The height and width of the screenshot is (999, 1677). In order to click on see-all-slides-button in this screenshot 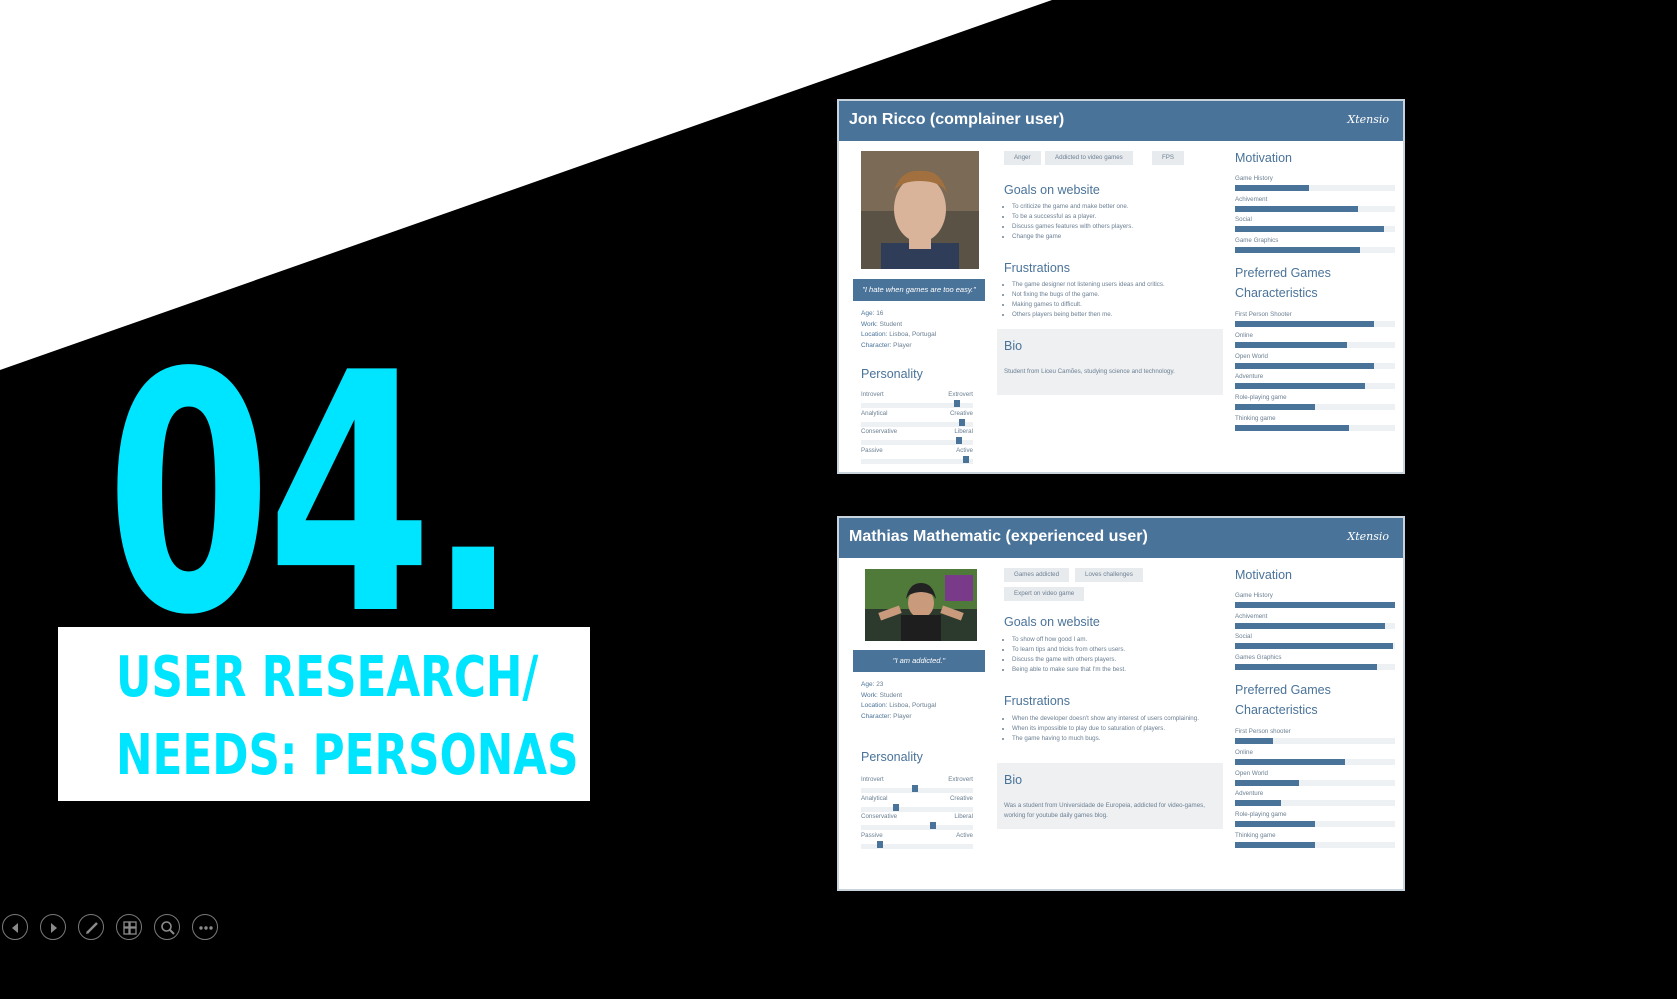, I will do `click(129, 927)`.